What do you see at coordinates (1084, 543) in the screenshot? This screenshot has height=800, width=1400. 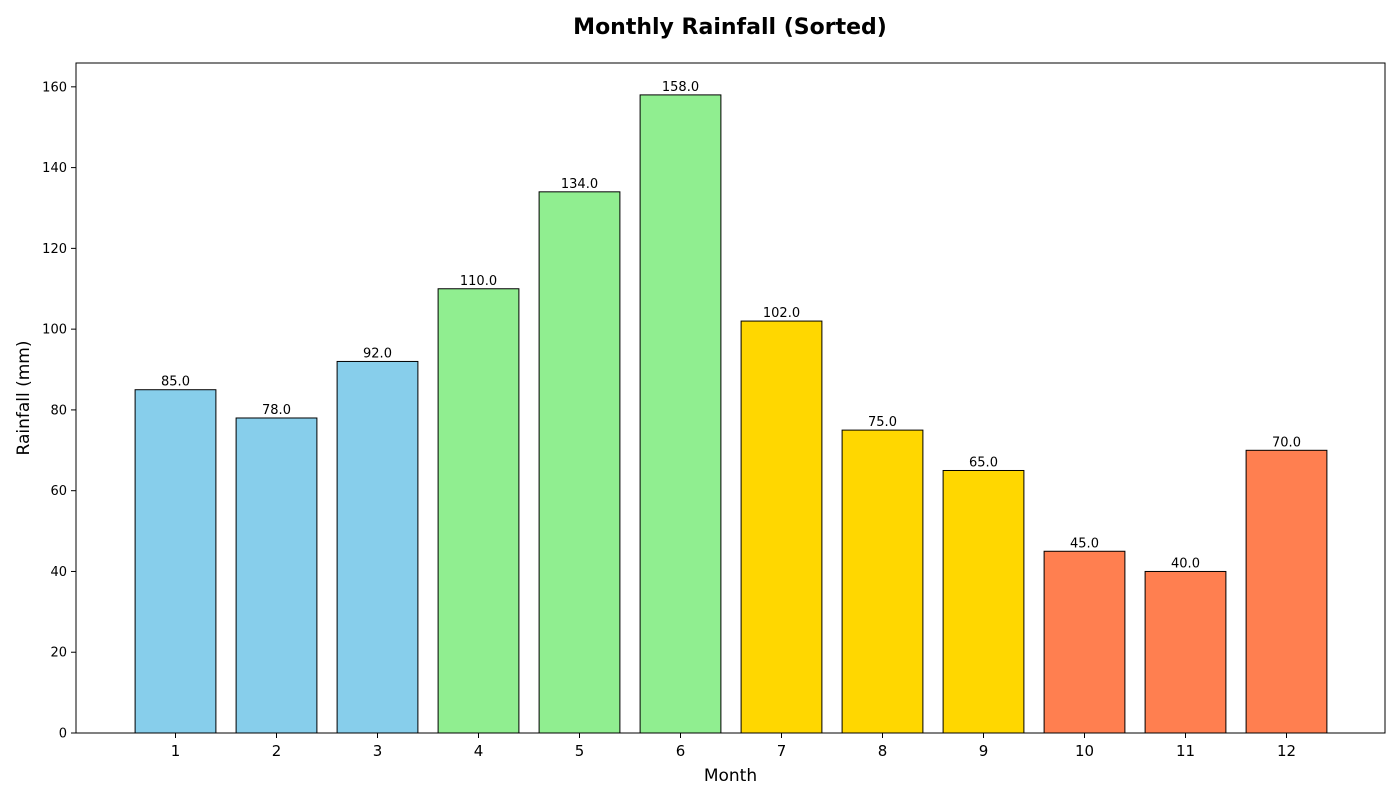 I see `bar-value-label: 45.0` at bounding box center [1084, 543].